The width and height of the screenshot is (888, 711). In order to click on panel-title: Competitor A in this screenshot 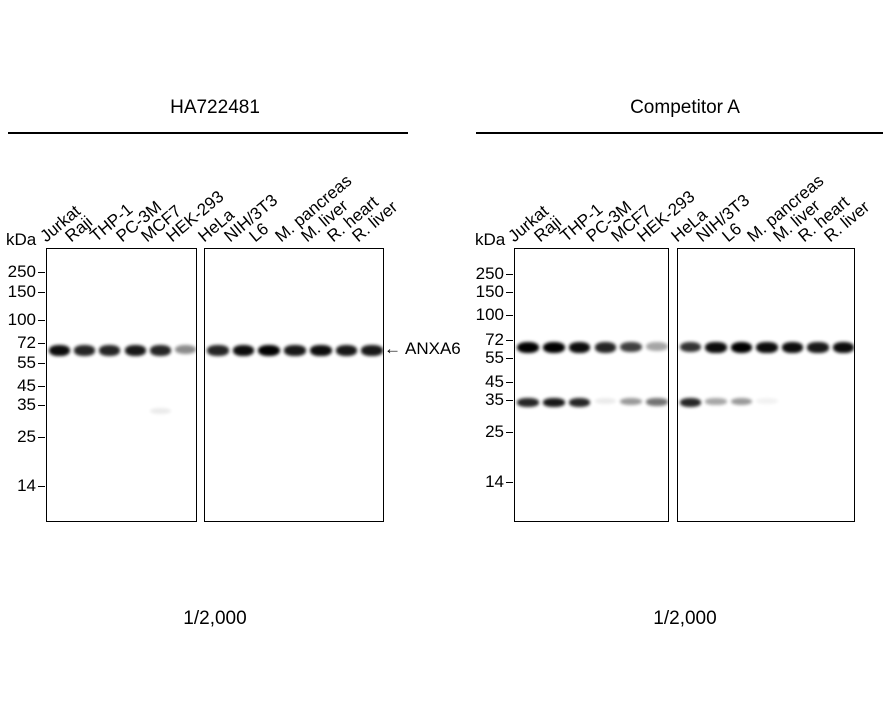, I will do `click(685, 107)`.